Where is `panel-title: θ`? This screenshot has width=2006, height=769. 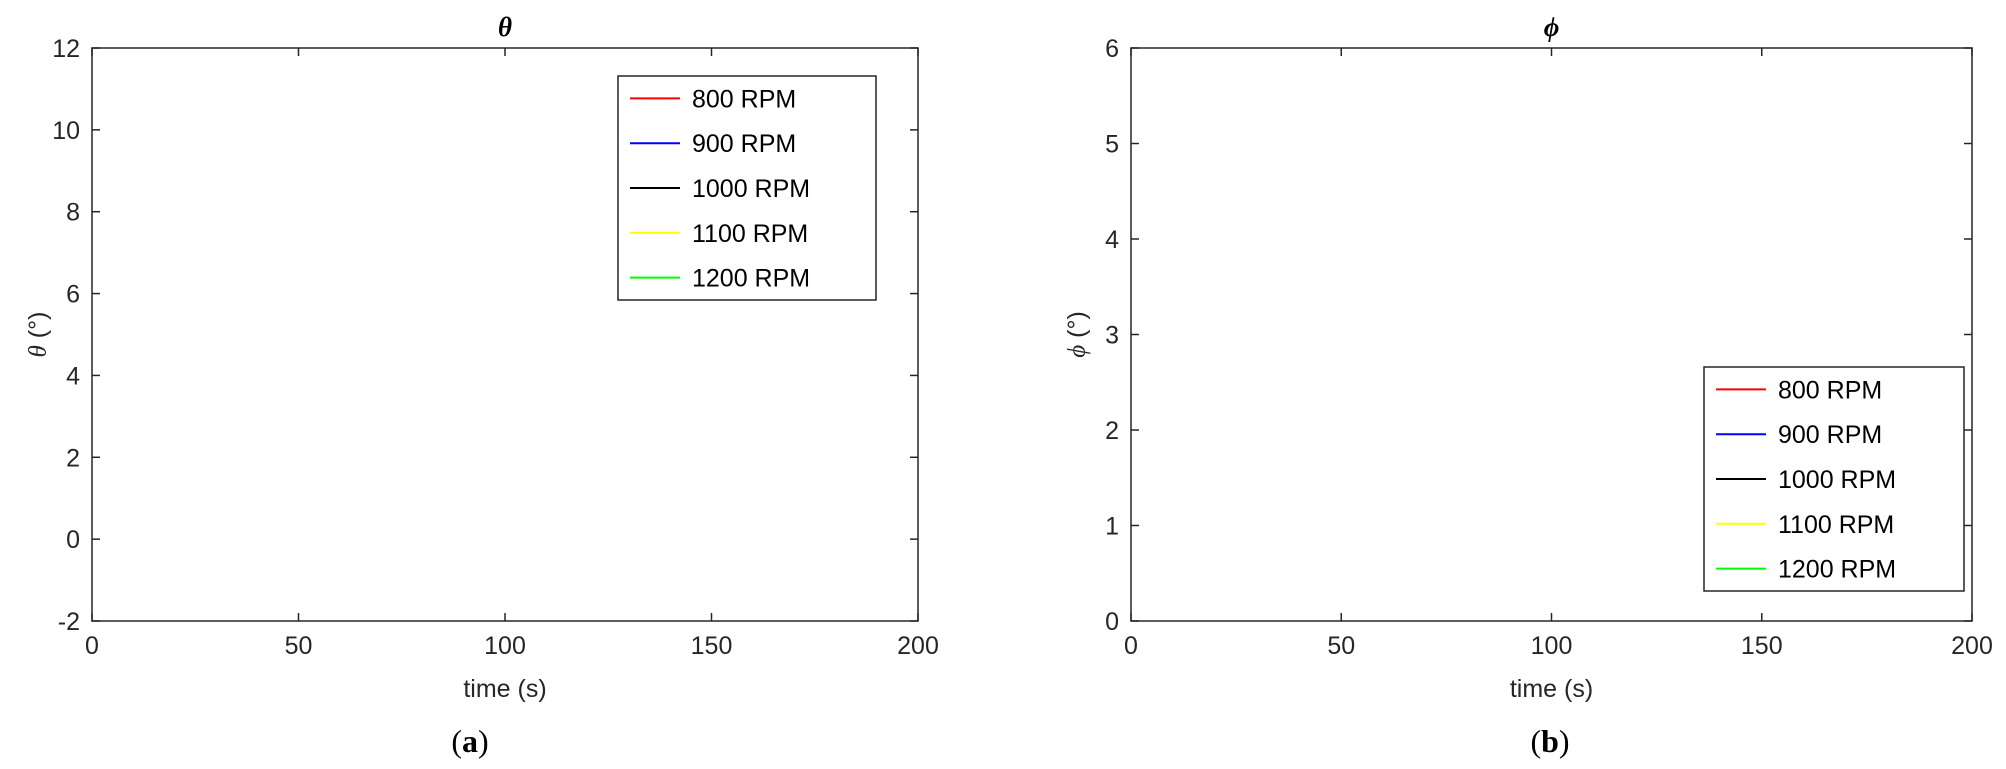 panel-title: θ is located at coordinates (505, 27).